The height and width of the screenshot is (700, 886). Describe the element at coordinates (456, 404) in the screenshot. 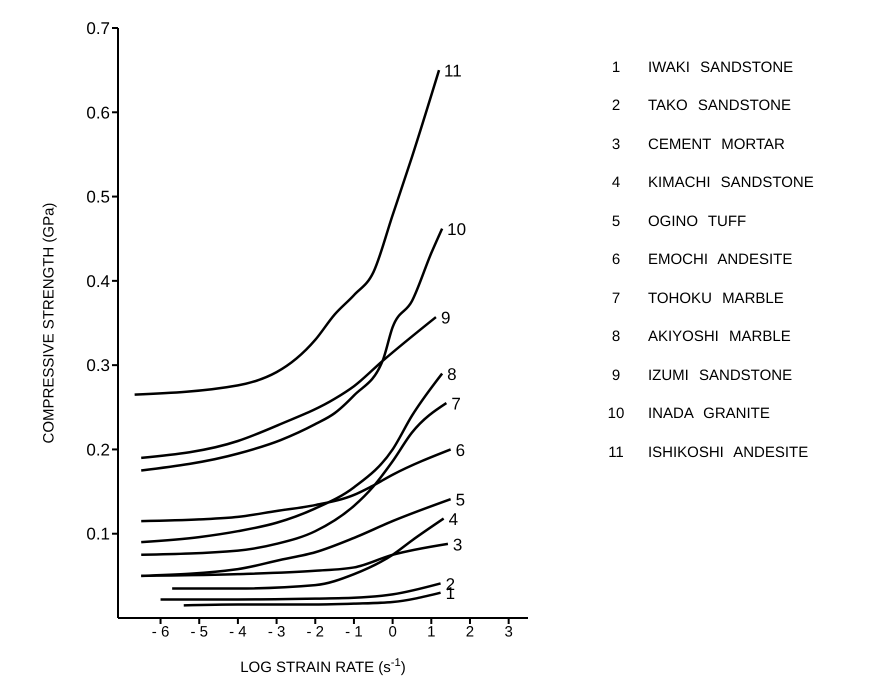

I see `series-label: 7` at that location.